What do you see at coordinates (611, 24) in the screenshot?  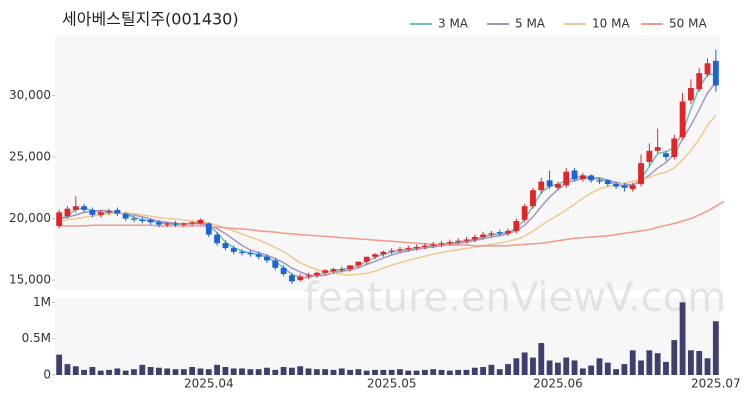 I see `legend-label: 10 MA` at bounding box center [611, 24].